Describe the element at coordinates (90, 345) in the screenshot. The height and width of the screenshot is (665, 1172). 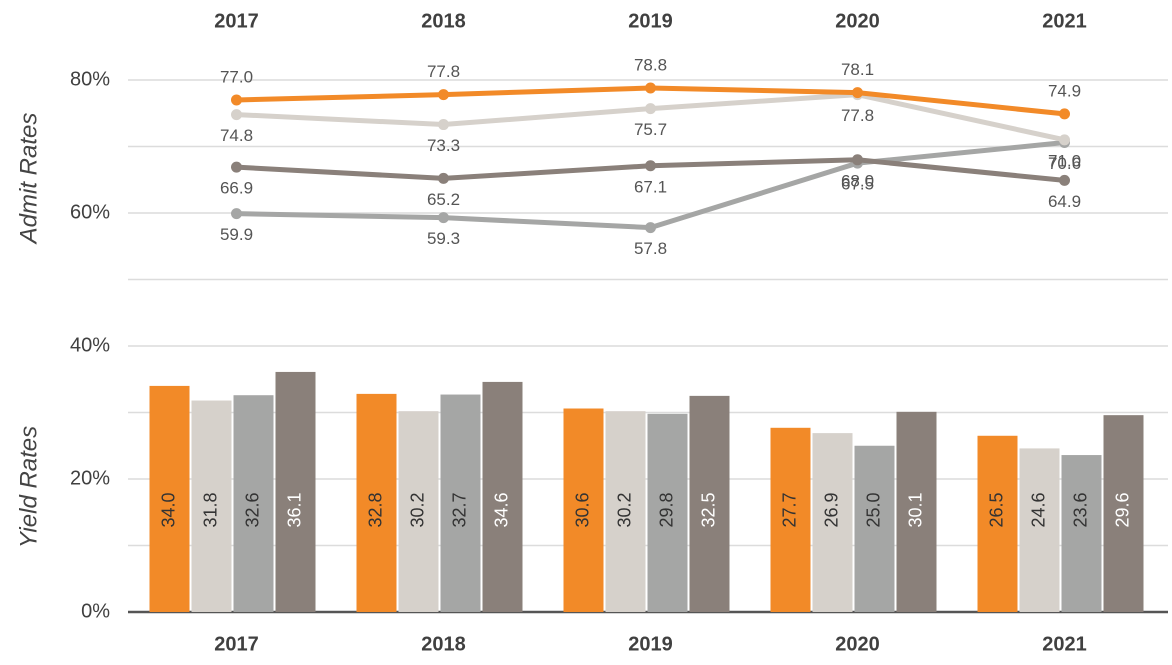
I see `y-tick-label: 40%` at that location.